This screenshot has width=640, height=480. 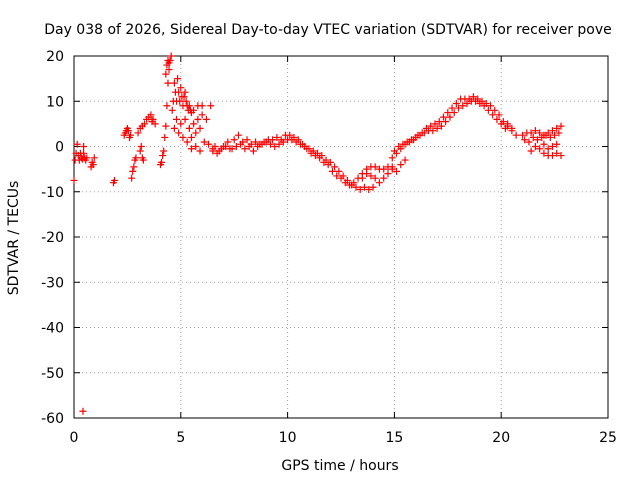 I want to click on y-tick-label: 10, so click(x=55, y=102).